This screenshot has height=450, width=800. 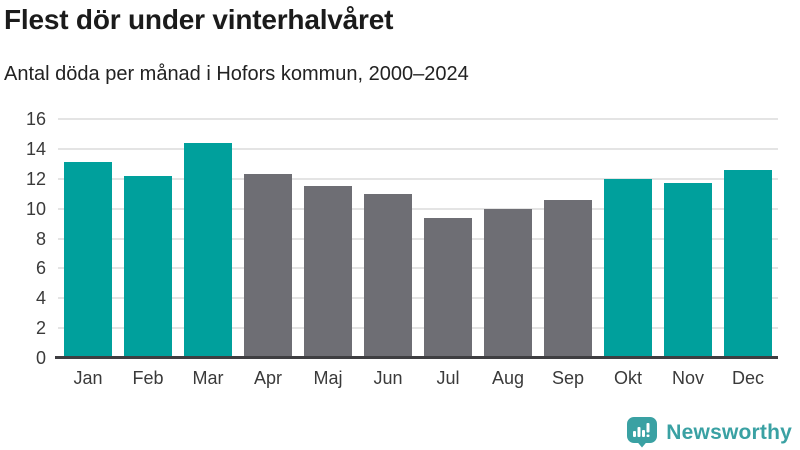 What do you see at coordinates (148, 378) in the screenshot?
I see `x-tick-label-feb: Feb` at bounding box center [148, 378].